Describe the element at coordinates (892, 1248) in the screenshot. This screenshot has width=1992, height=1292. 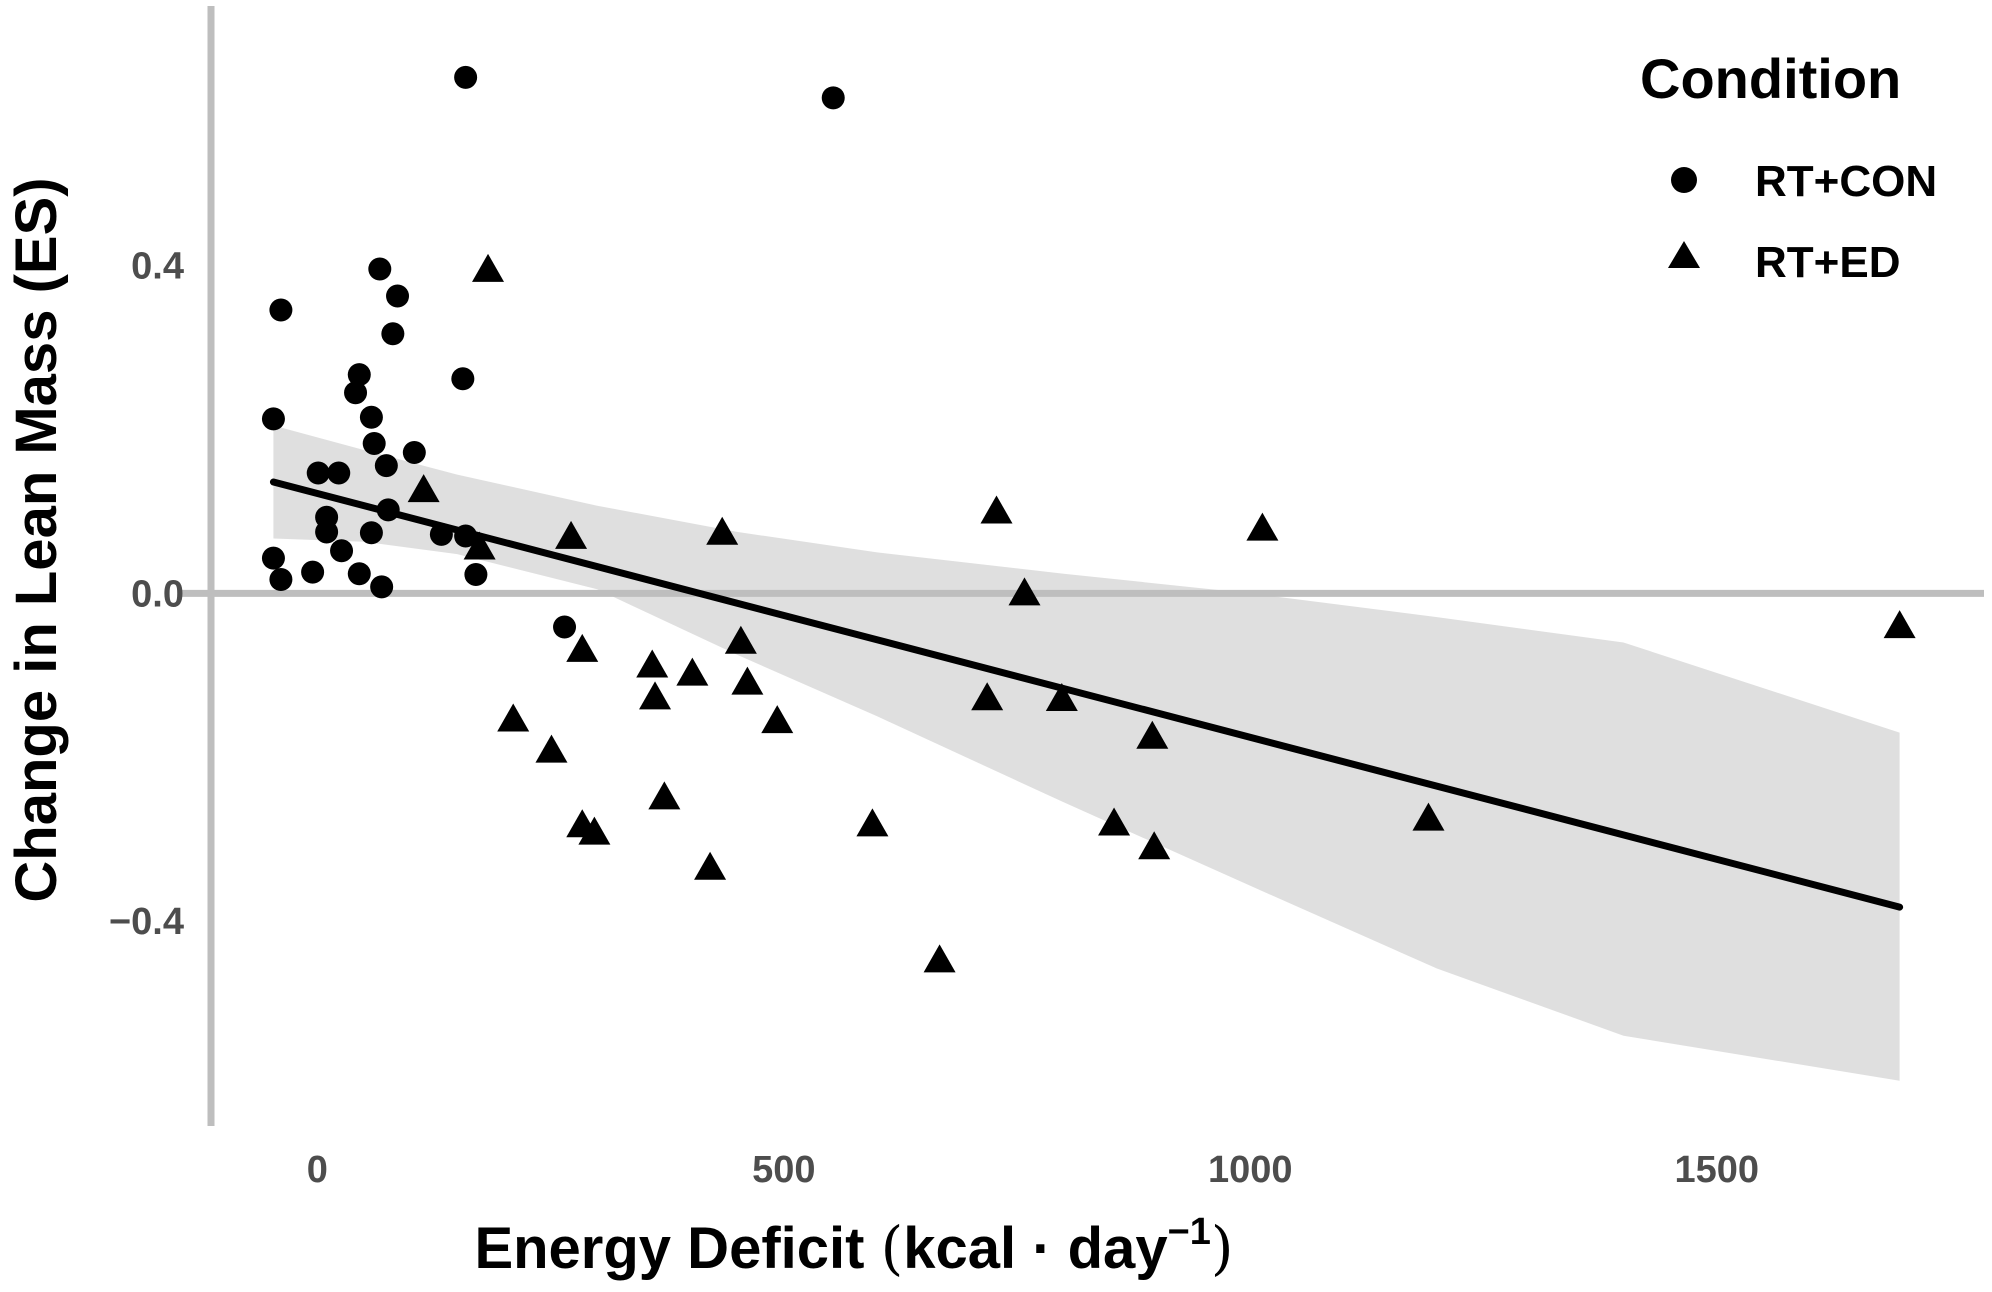
I see `x-axis-title-open-paren: (` at that location.